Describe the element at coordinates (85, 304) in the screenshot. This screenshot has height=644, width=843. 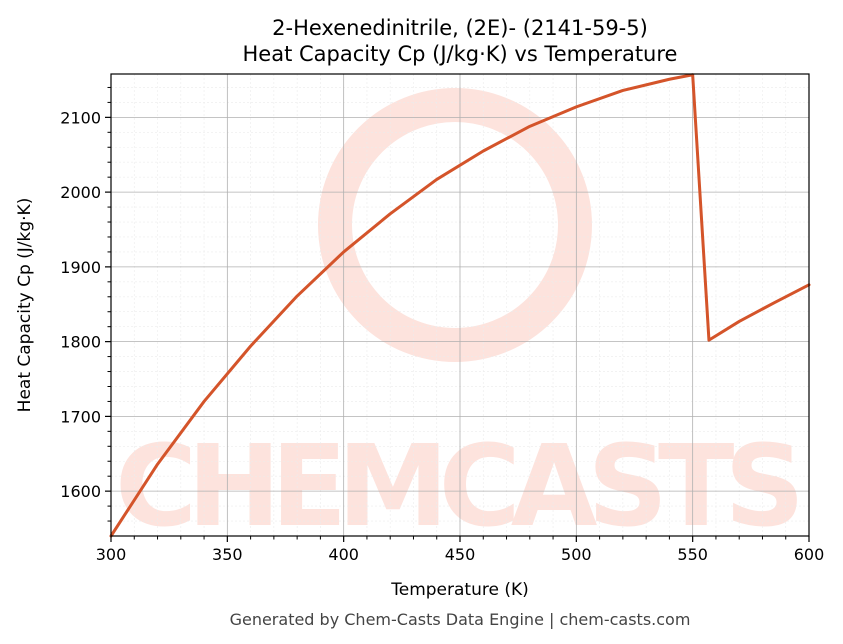
I see `y-axis-ticks: 1600 1700 1800 1900 2000 2100` at that location.